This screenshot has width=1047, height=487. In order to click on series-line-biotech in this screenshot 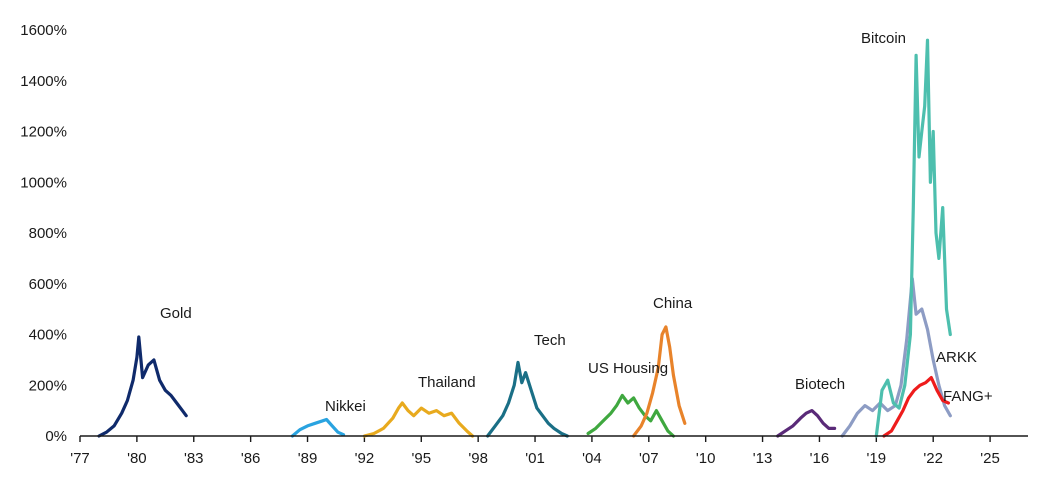, I will do `click(806, 423)`.